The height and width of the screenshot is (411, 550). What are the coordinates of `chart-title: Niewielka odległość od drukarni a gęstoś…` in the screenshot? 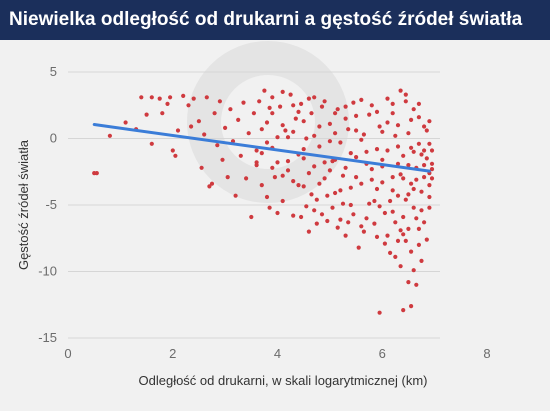 It's located at (275, 20).